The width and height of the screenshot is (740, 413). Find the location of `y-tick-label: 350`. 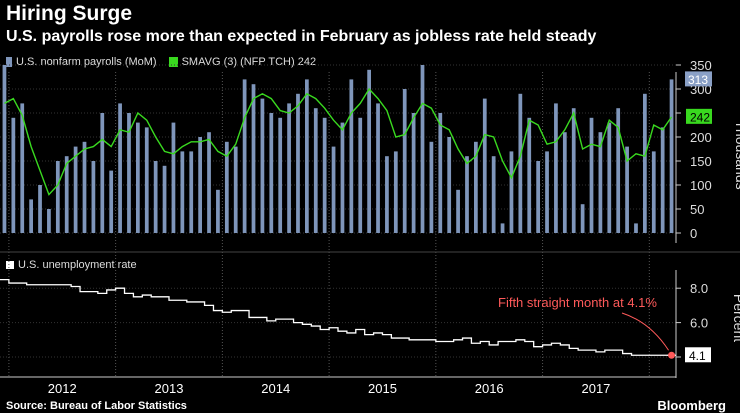

y-tick-label: 350 is located at coordinates (701, 65).